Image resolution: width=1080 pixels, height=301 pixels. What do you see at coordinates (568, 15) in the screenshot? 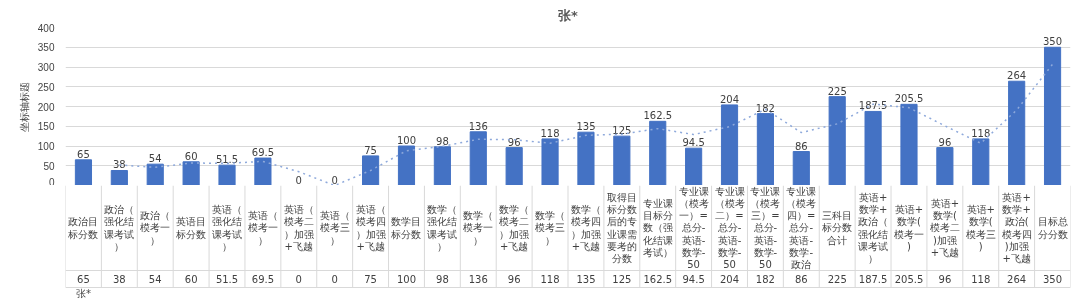
I see `chart-title: 张*` at bounding box center [568, 15].